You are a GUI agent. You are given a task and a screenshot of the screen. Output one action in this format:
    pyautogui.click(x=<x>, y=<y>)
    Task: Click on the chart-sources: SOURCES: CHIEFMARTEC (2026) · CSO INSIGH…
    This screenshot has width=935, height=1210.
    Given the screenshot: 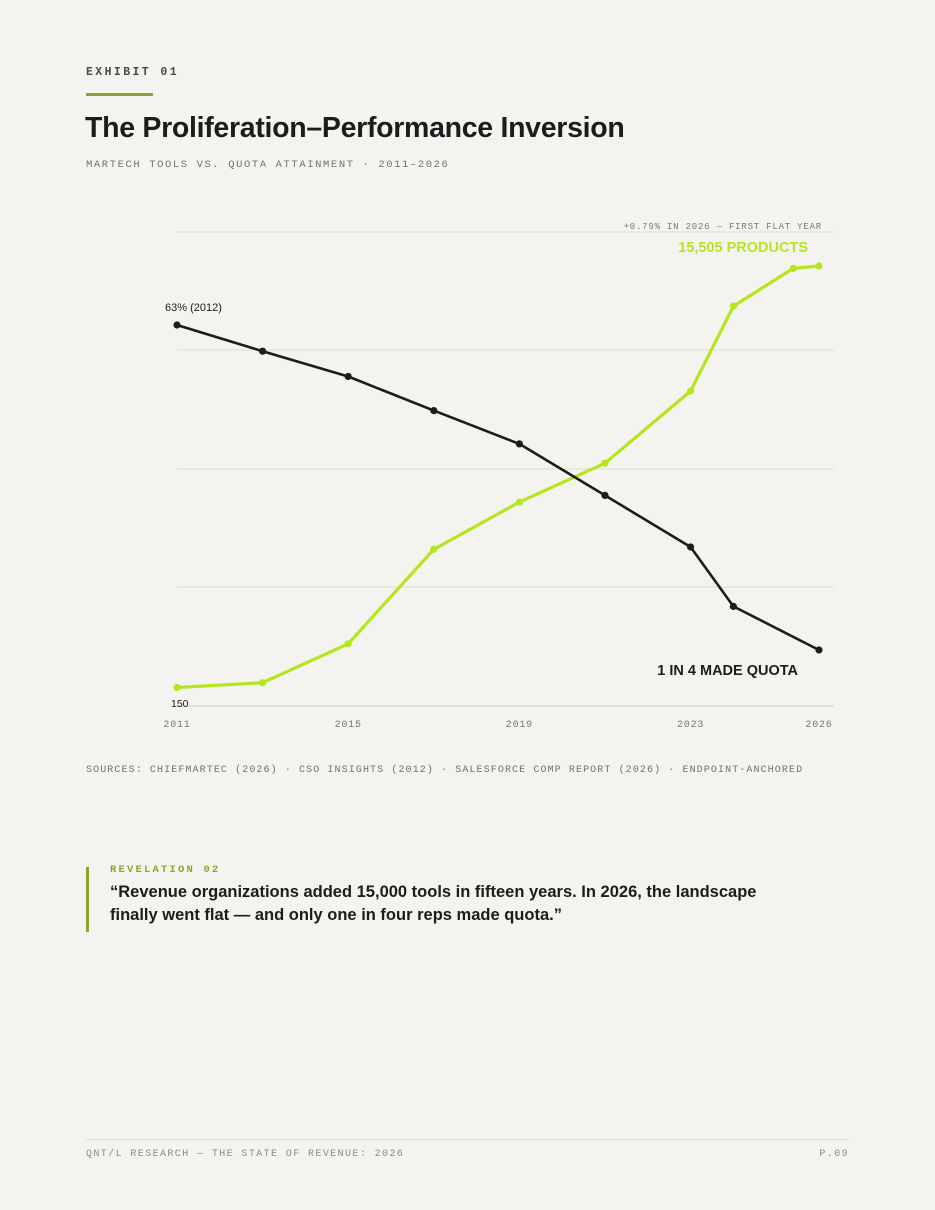 What is the action you would take?
    pyautogui.click(x=445, y=770)
    